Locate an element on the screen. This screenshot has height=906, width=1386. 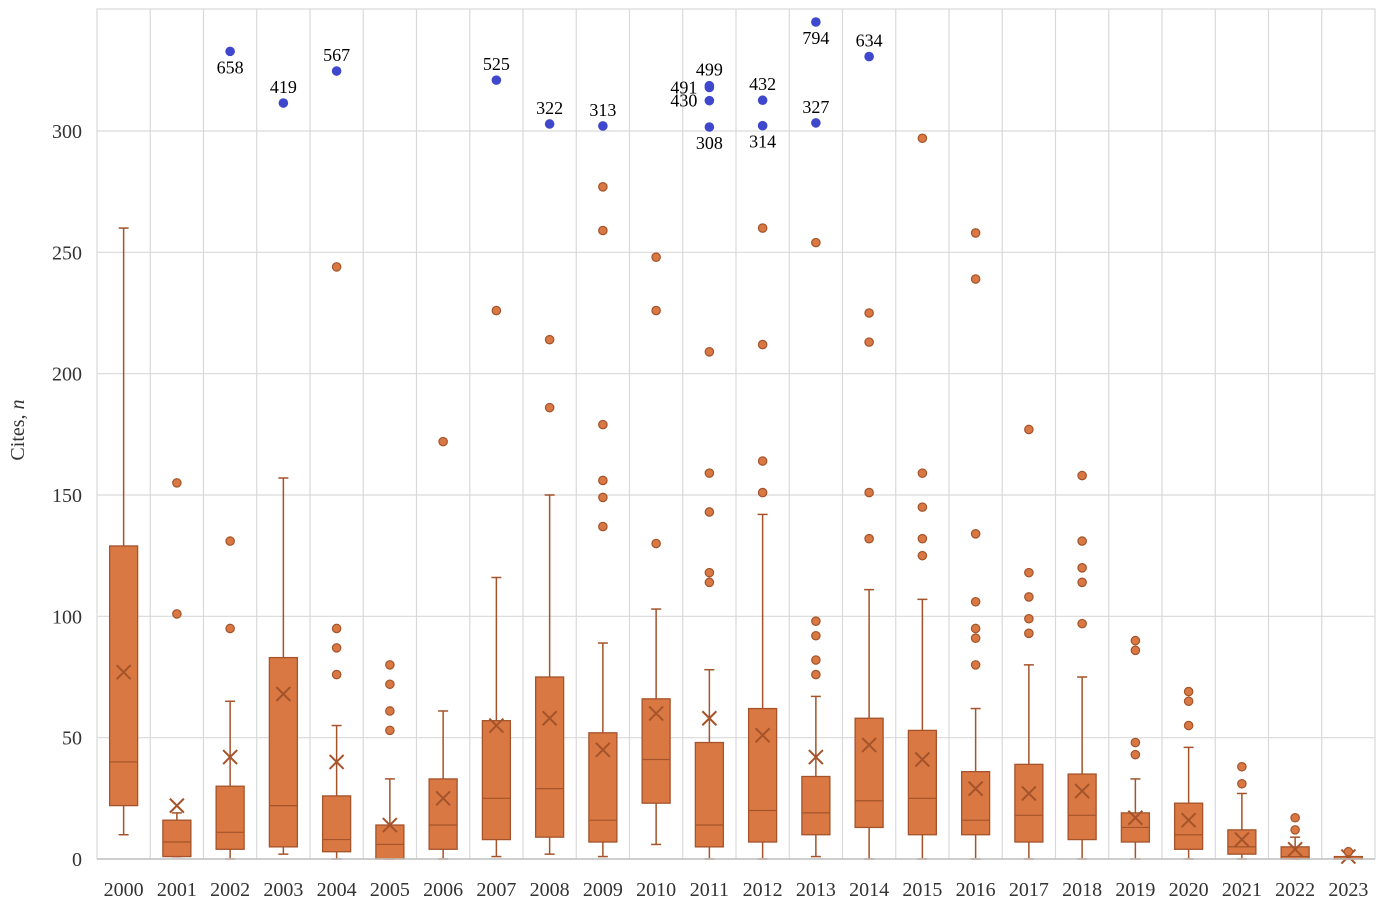
extreme-label: 634 is located at coordinates (869, 41).